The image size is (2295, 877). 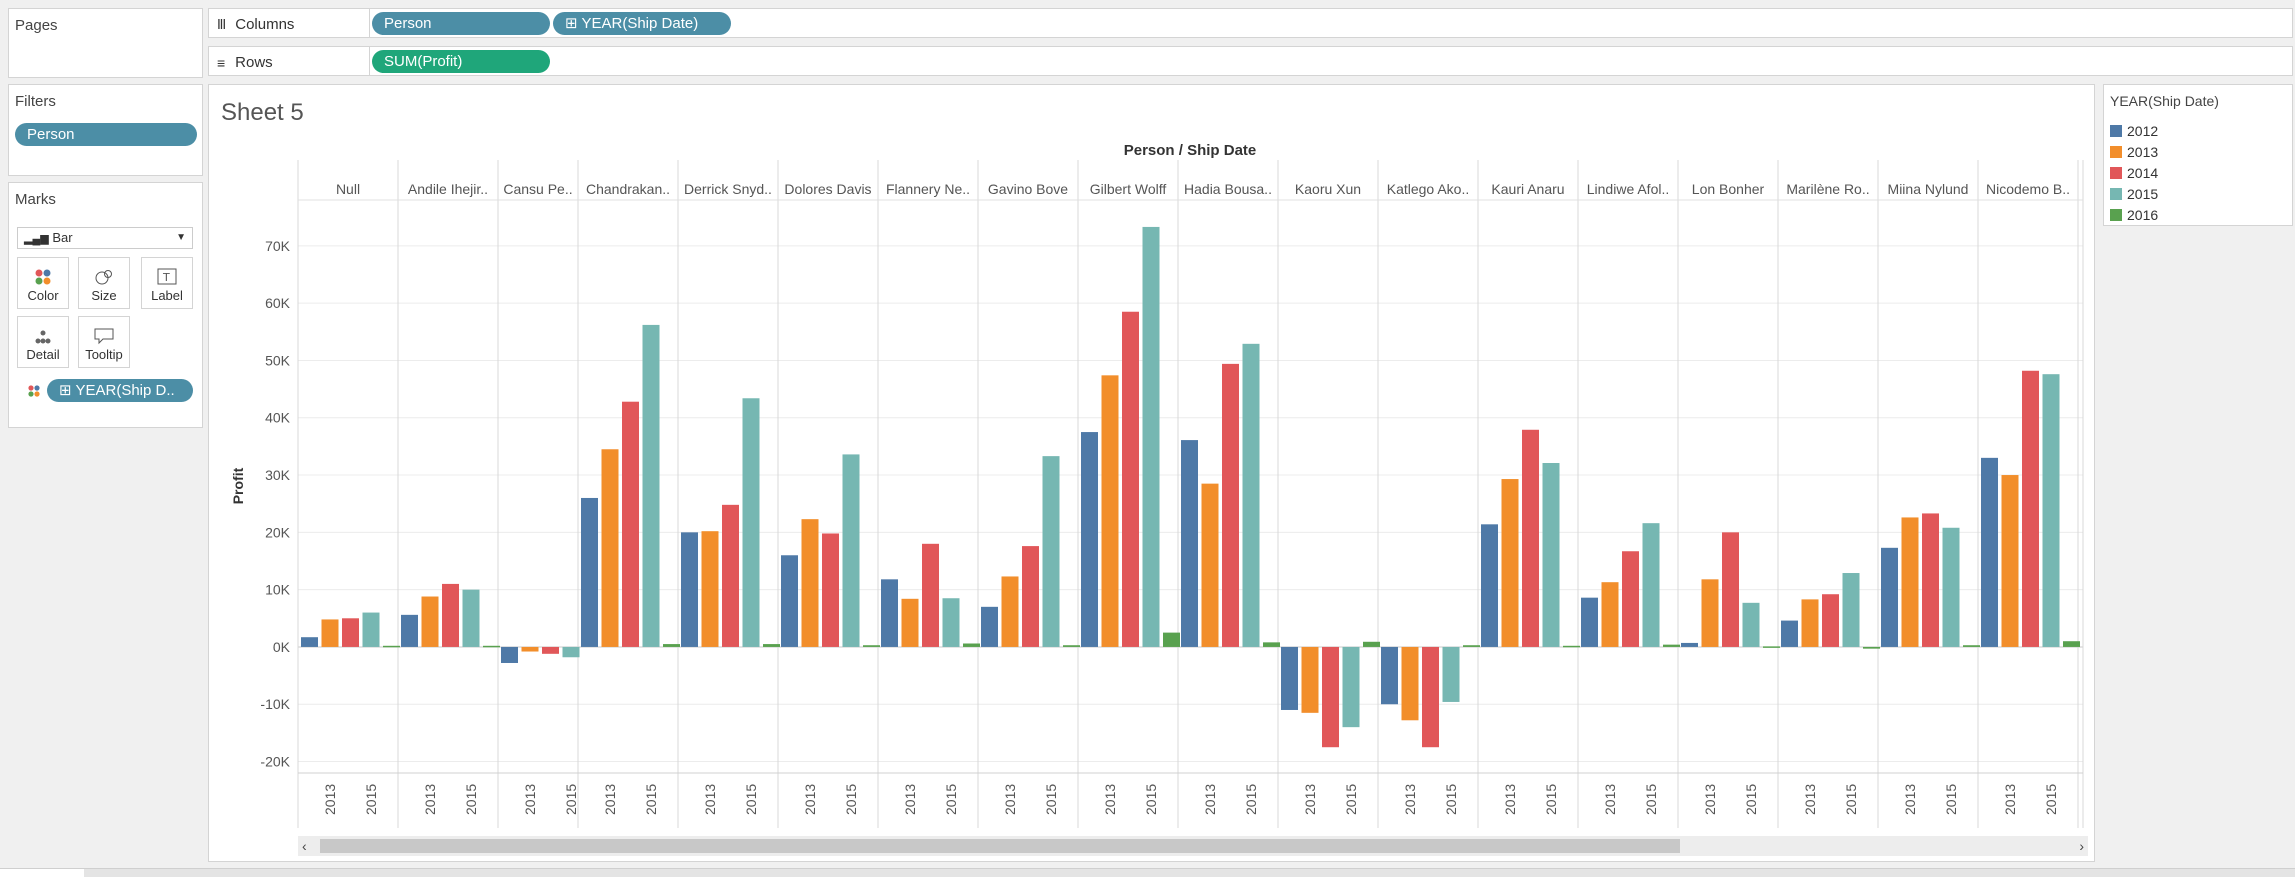 What do you see at coordinates (1250, 23) in the screenshot?
I see `columns-shelf: ⅡⅠ Columns Person ⊞ YEAR(Ship Date)` at bounding box center [1250, 23].